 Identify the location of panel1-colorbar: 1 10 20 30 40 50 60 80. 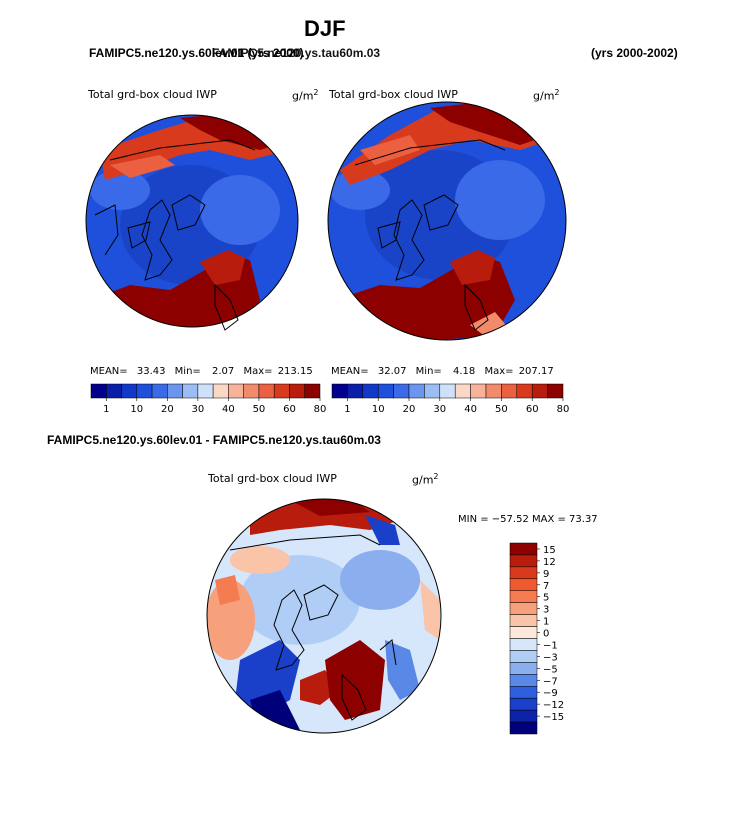
(208, 399).